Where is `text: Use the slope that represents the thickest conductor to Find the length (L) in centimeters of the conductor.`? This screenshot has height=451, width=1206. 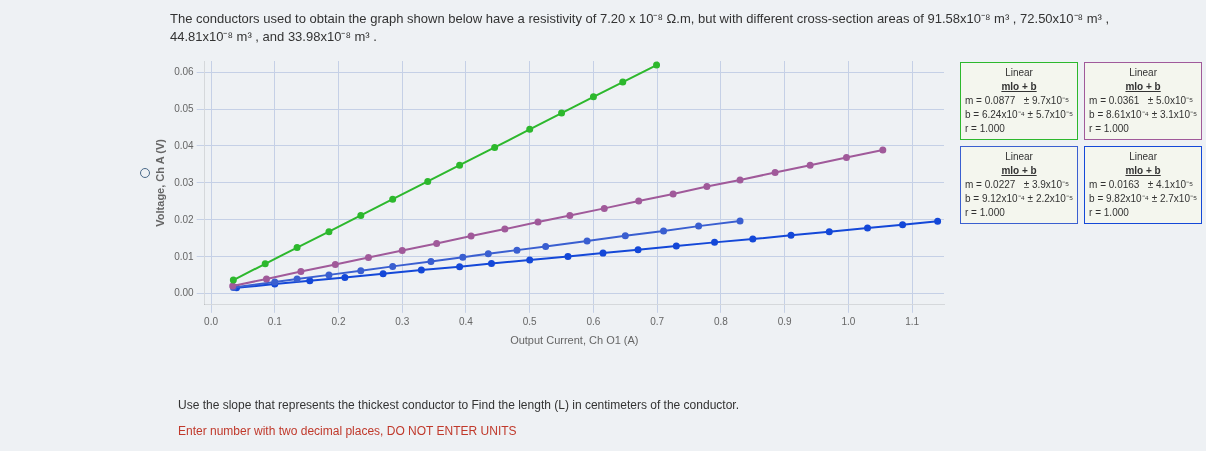
text: Use the slope that represents the thickest conductor to Find the length (L) in centimeters of the conductor. is located at coordinates (458, 405).